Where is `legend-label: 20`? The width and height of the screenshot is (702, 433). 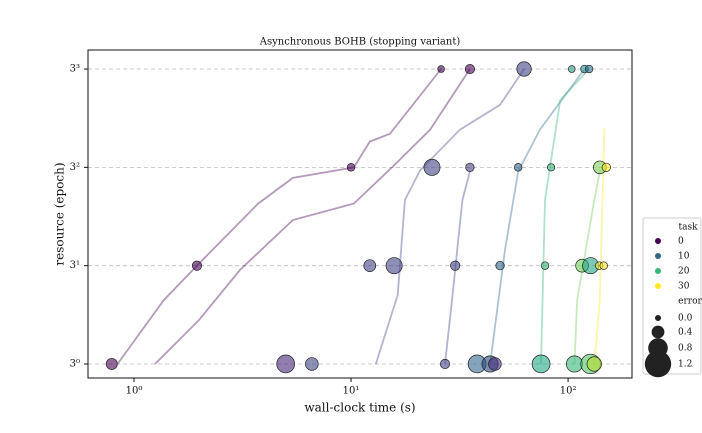
legend-label: 20 is located at coordinates (684, 272).